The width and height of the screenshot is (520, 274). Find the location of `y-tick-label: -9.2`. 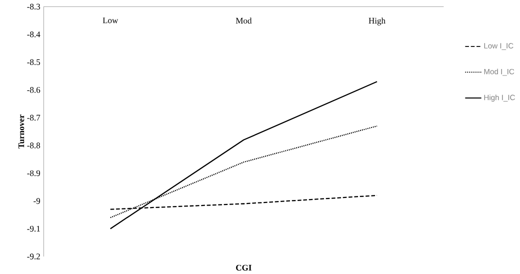

y-tick-label: -9.2 is located at coordinates (33, 257).